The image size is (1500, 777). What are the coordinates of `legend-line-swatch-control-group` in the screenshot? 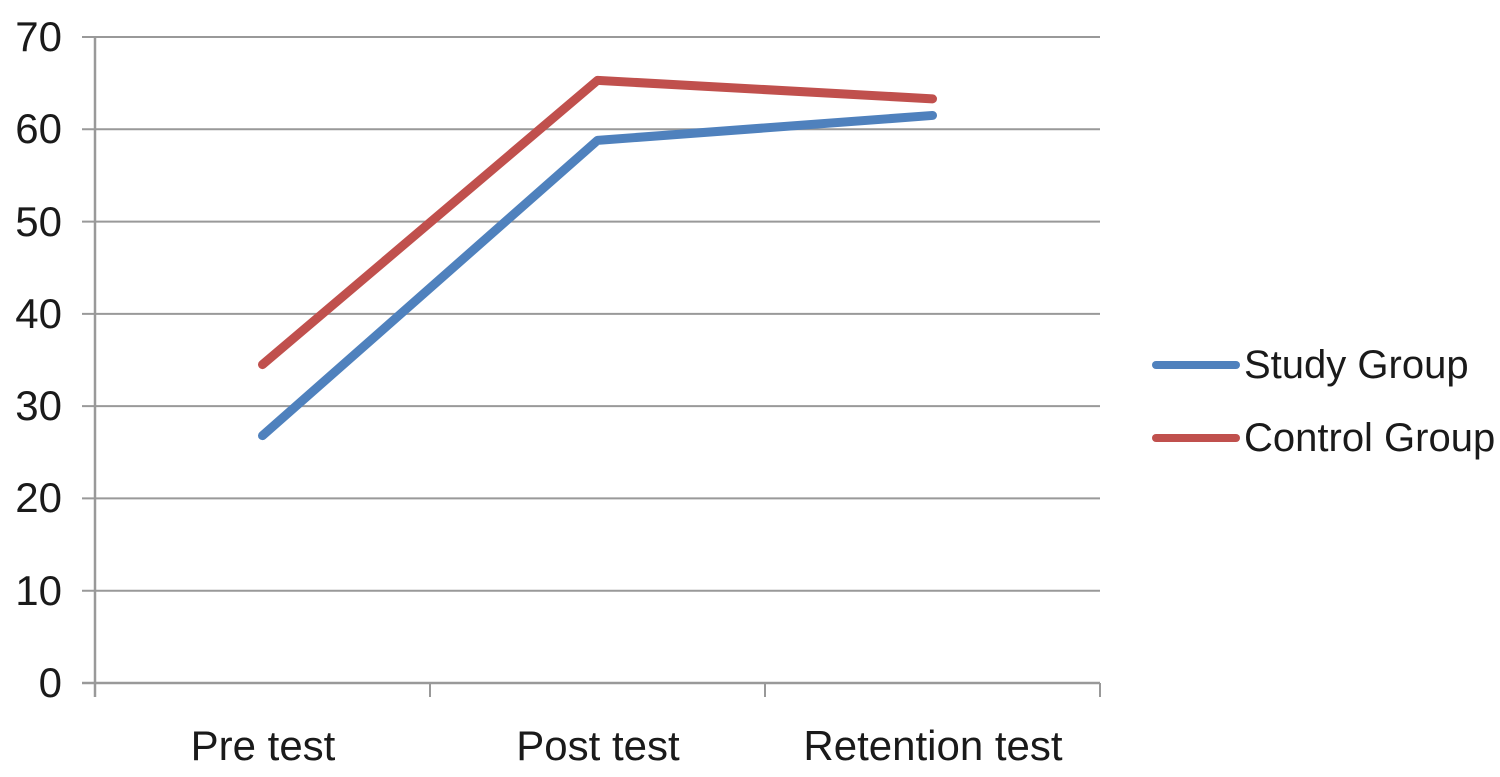 It's located at (1196, 438).